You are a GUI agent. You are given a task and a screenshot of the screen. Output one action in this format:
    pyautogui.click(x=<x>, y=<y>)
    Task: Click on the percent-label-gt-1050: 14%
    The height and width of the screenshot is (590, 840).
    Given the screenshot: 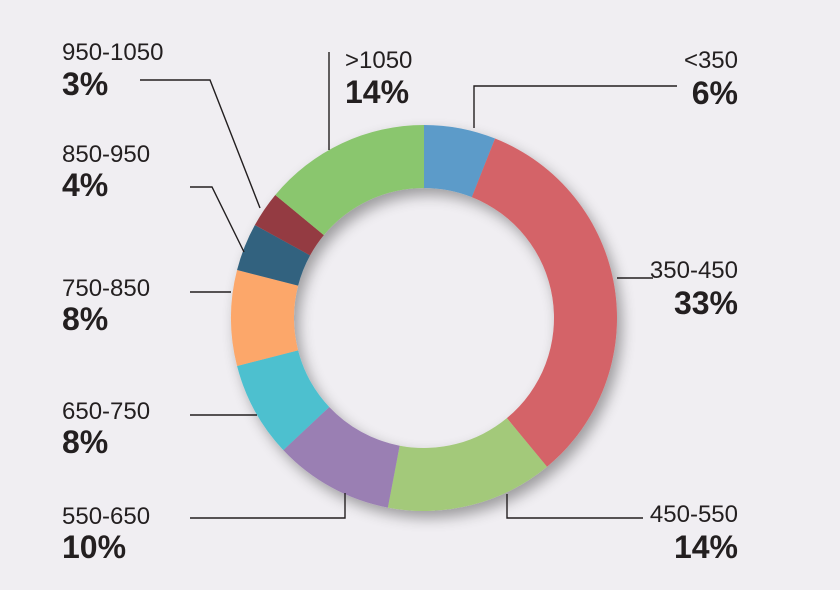 What is the action you would take?
    pyautogui.click(x=377, y=92)
    